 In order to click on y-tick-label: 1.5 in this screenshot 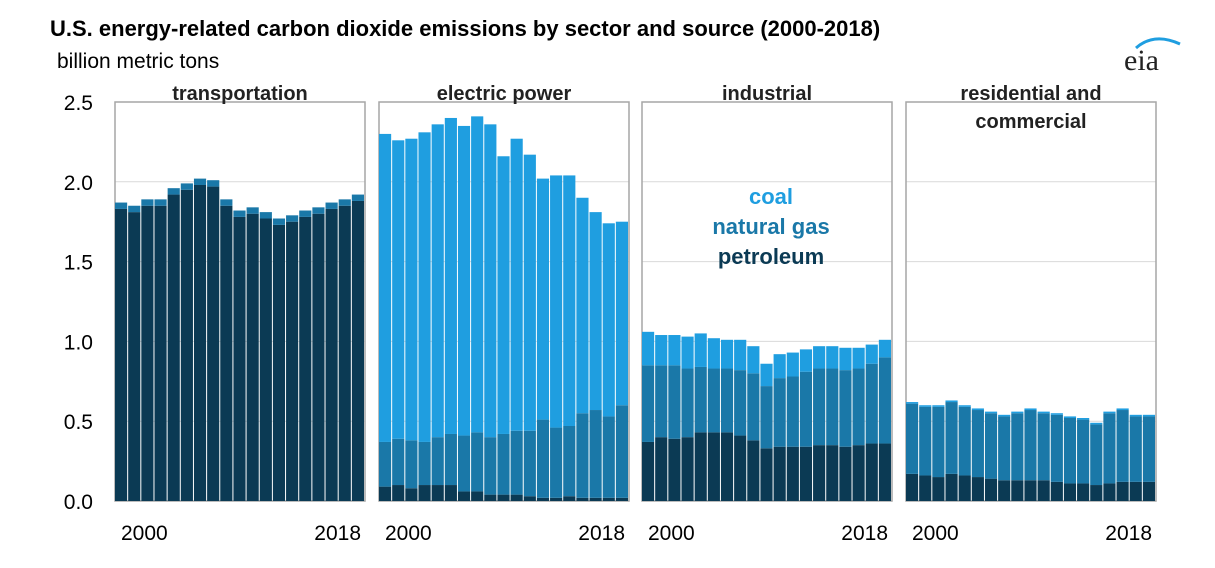, I will do `click(78, 263)`.